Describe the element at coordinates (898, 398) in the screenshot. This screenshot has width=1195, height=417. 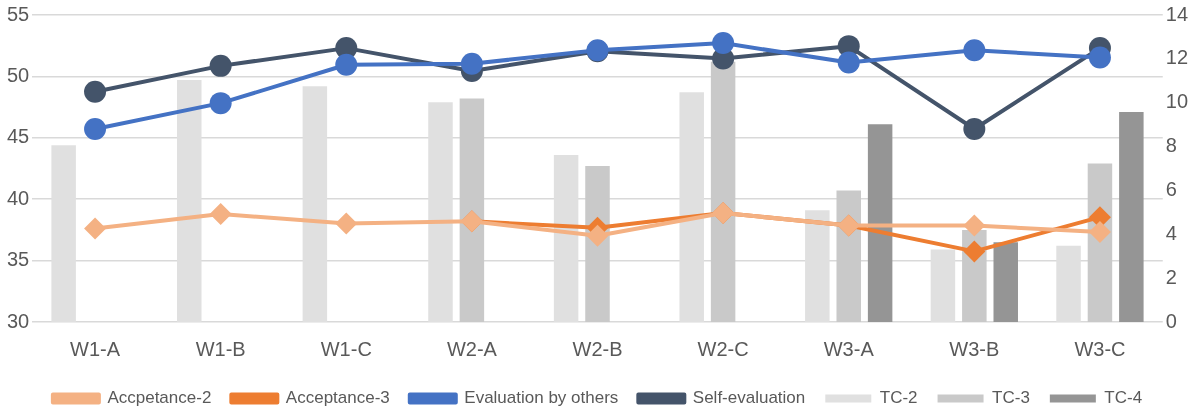
I see `legend-label: TC-2` at that location.